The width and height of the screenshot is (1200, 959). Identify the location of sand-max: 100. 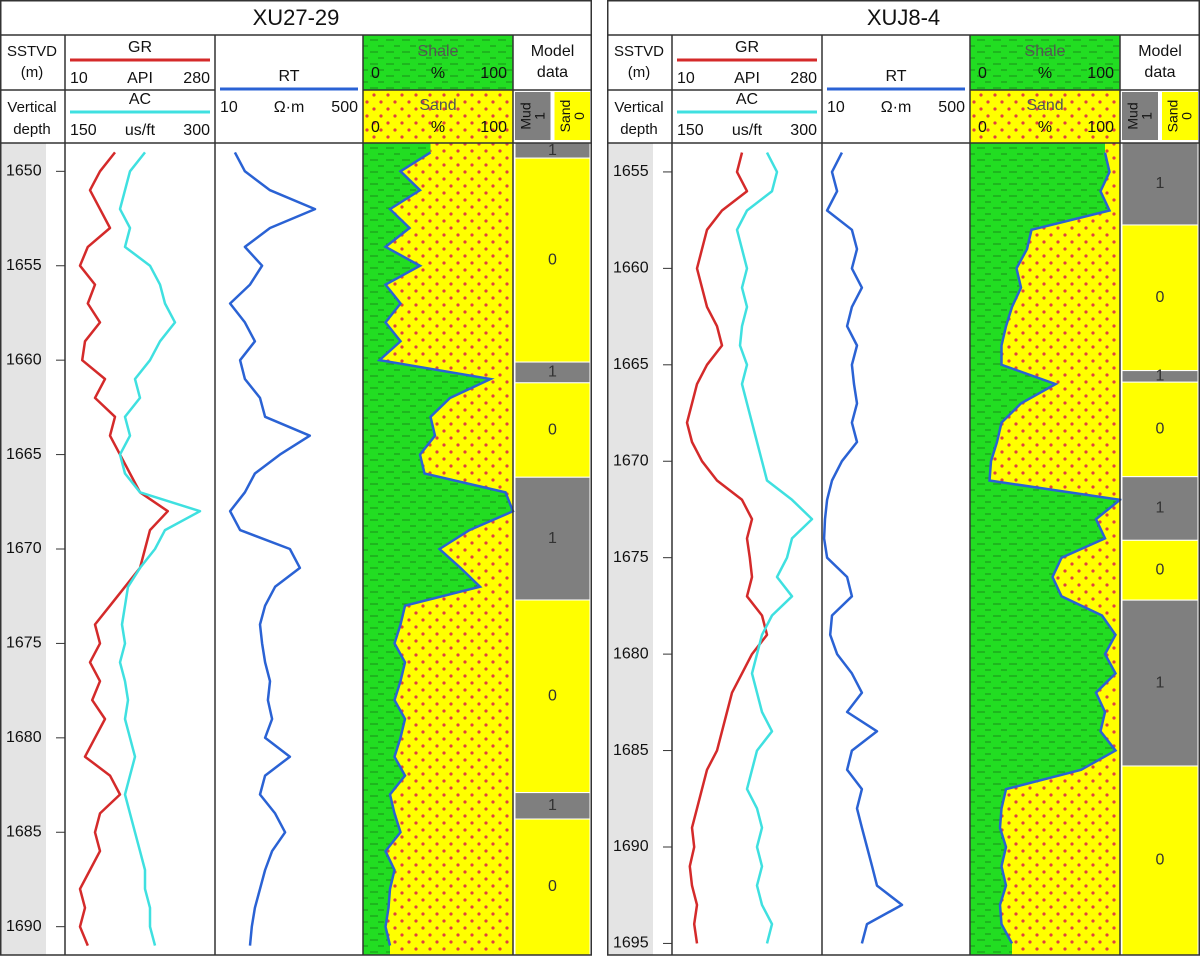
(493, 127).